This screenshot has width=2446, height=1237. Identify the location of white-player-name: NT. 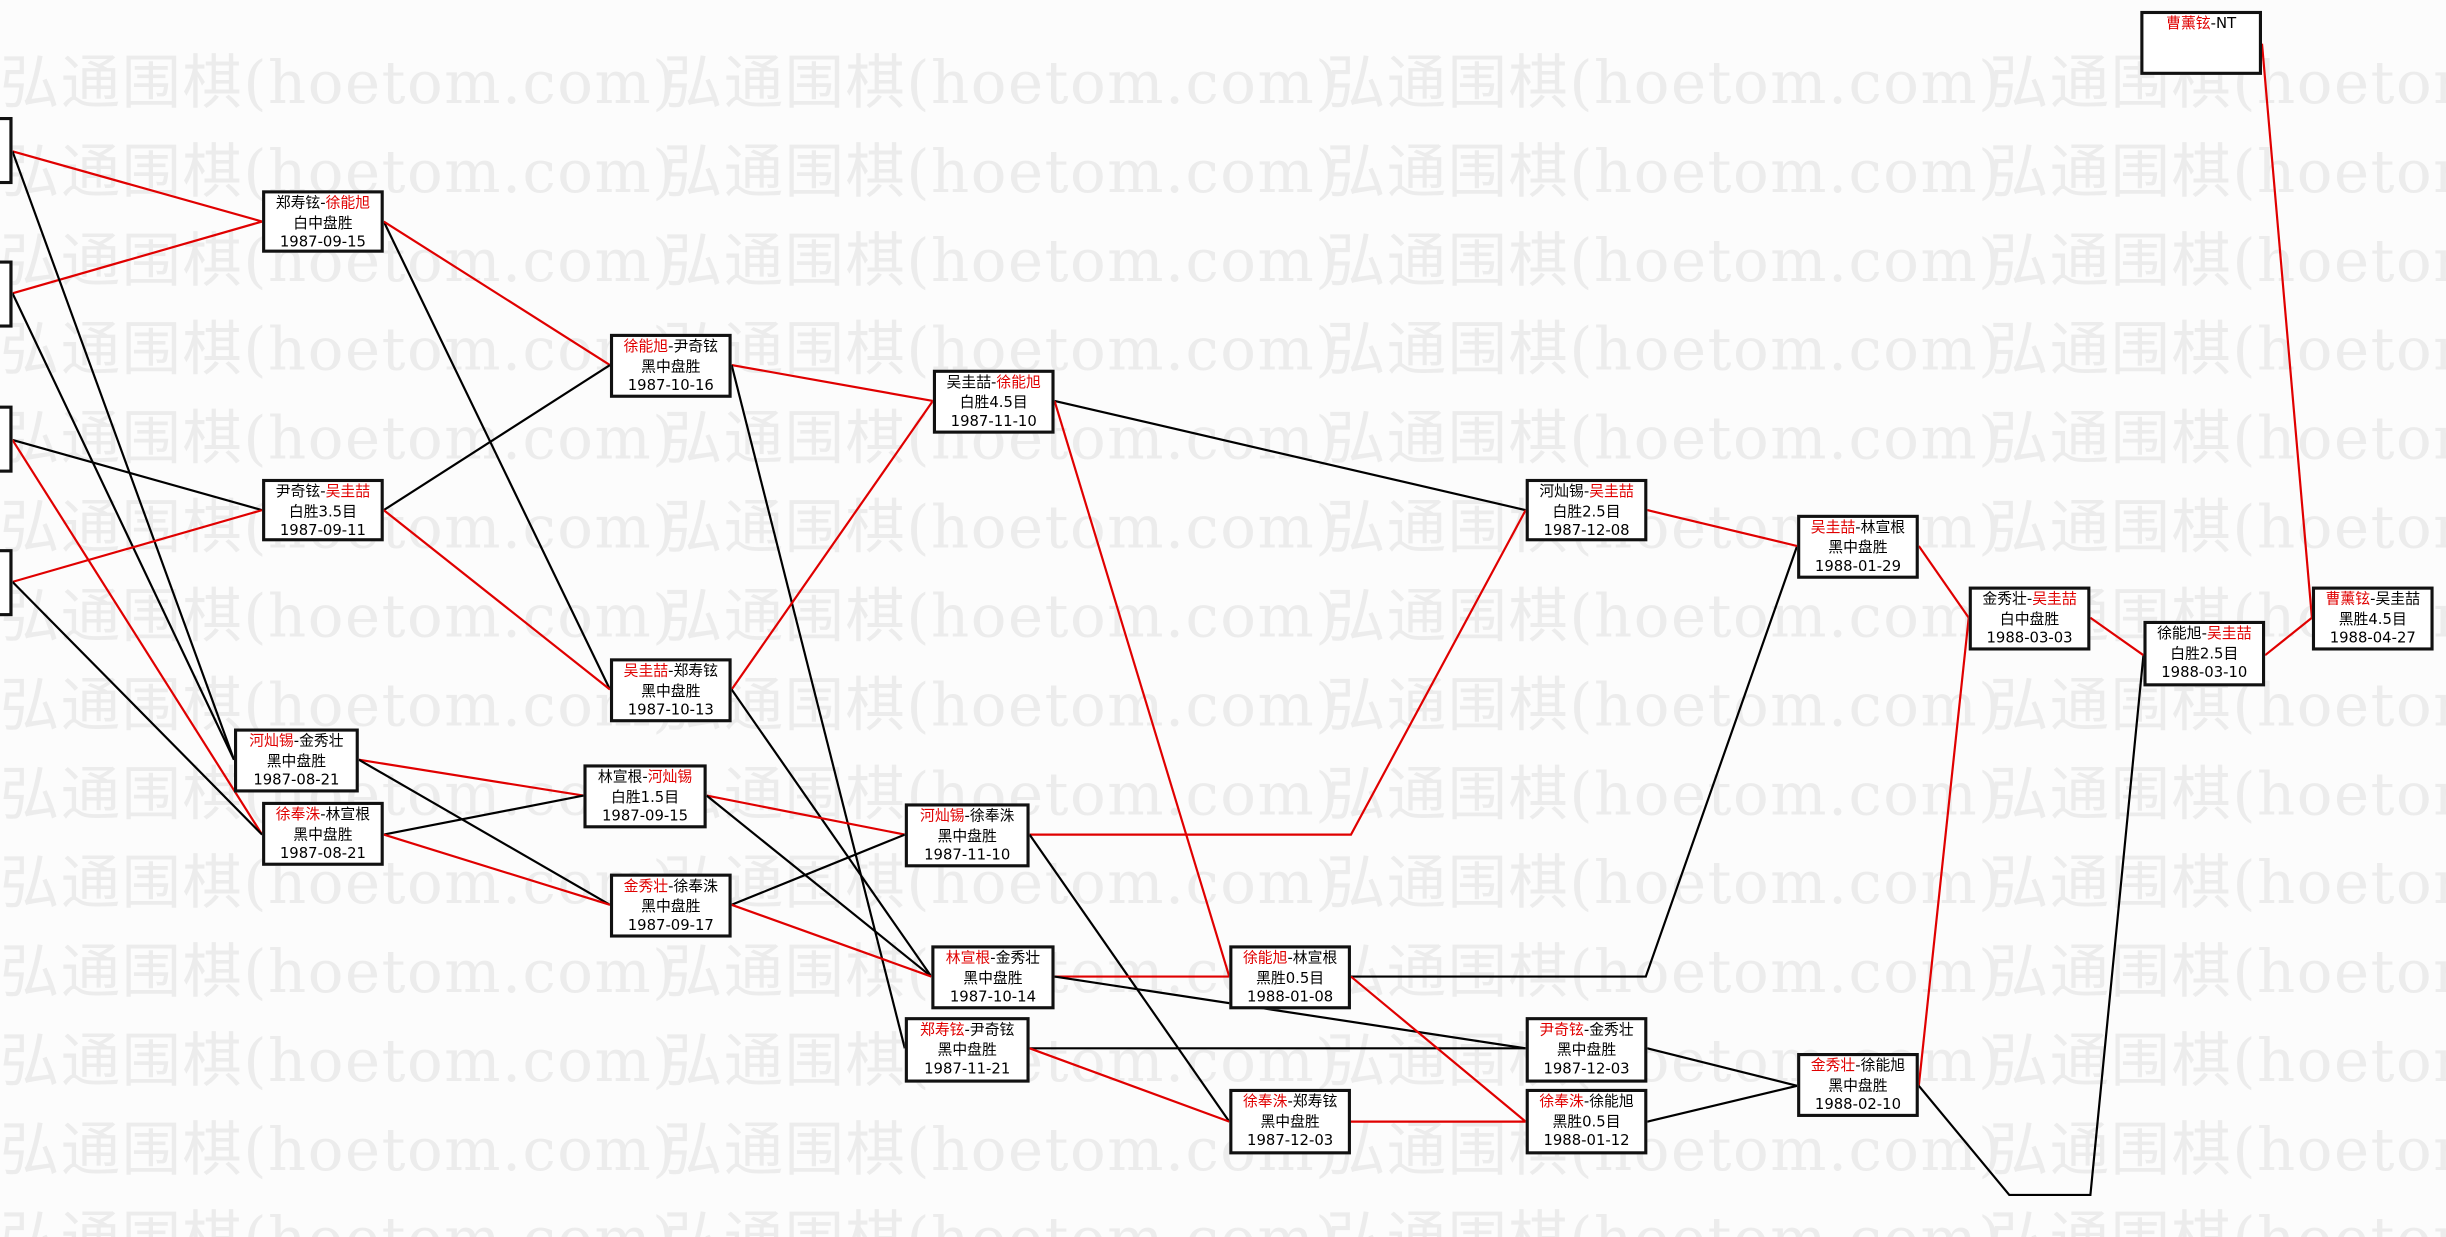
(2226, 24).